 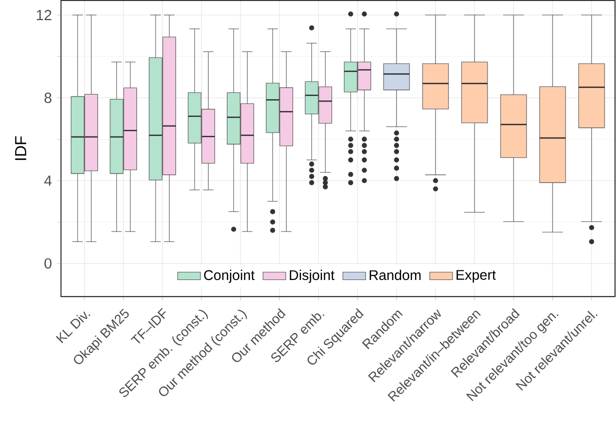 I want to click on y-tick-label: 8, so click(x=48, y=98).